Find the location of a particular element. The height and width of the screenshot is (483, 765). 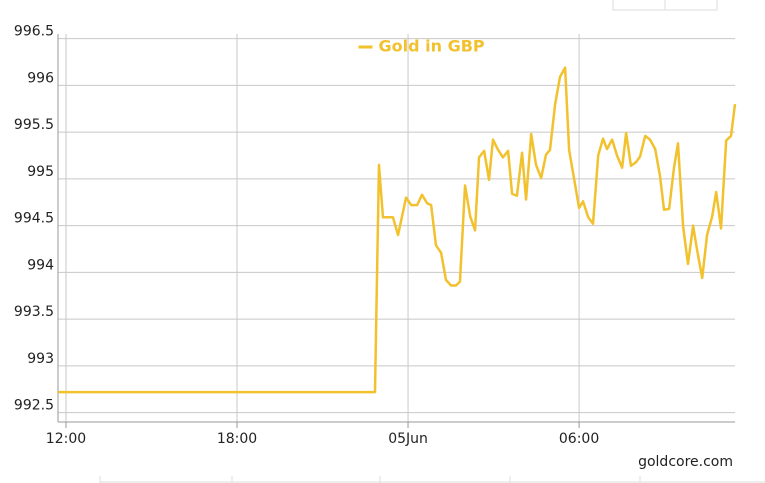

footer-table is located at coordinates (432, 479).